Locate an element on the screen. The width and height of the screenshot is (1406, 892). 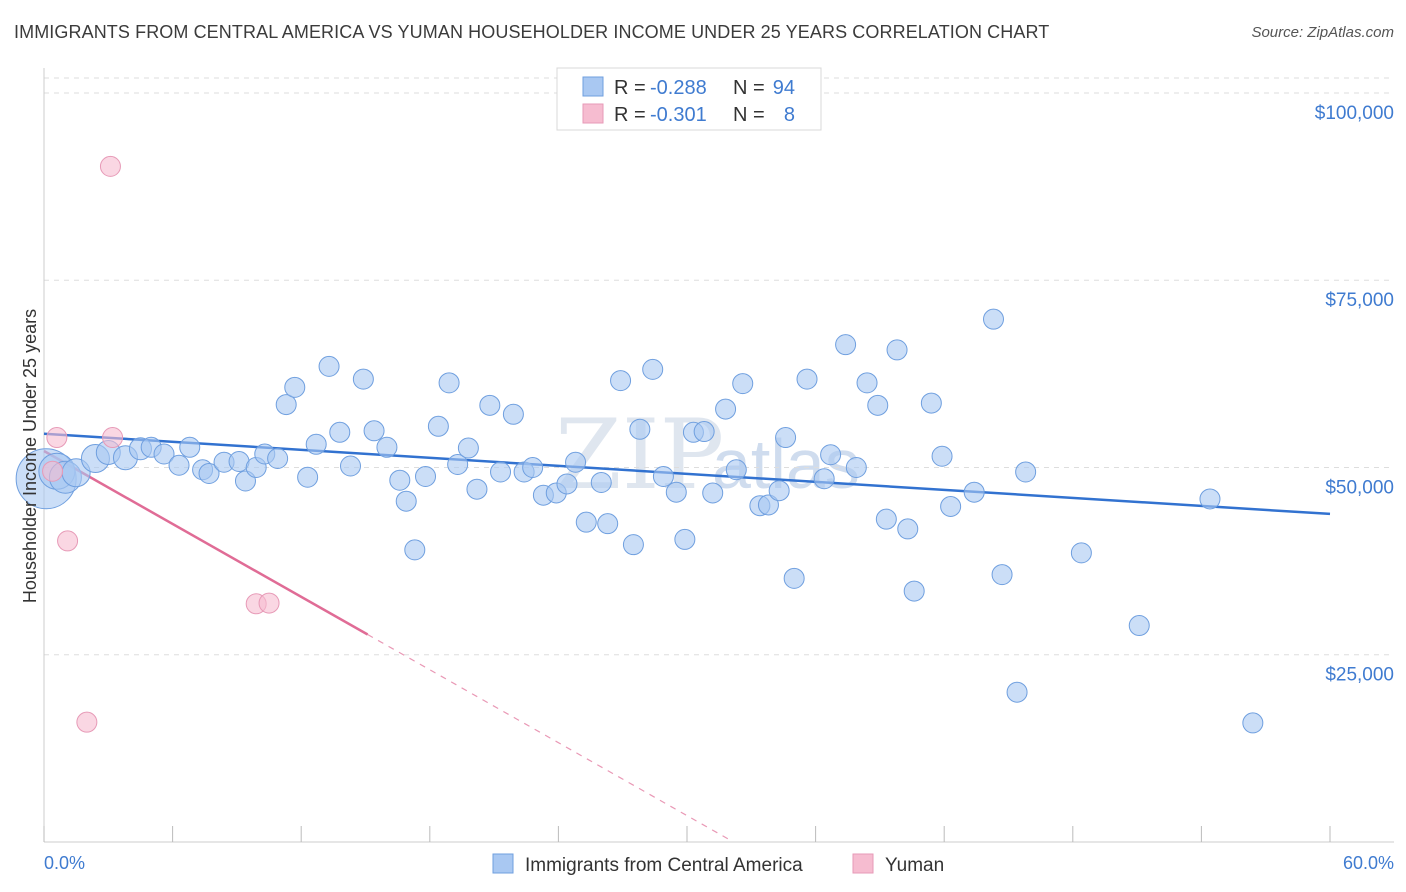
correlation-legend: R = -0.288 N = 94 R = -0.301 N = 8 is located at coordinates (689, 99).